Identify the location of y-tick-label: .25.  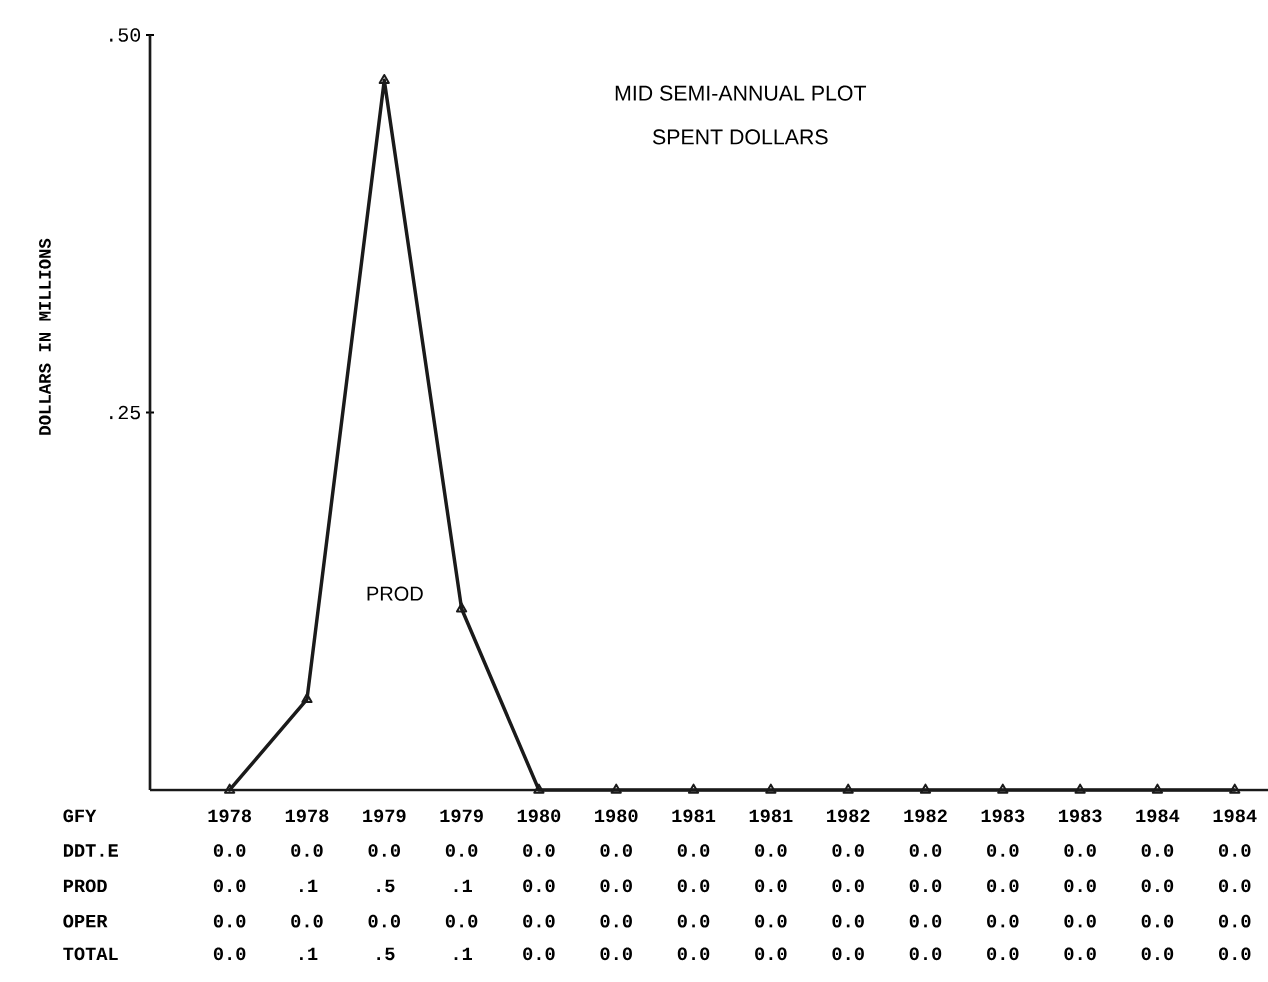
(125, 412).